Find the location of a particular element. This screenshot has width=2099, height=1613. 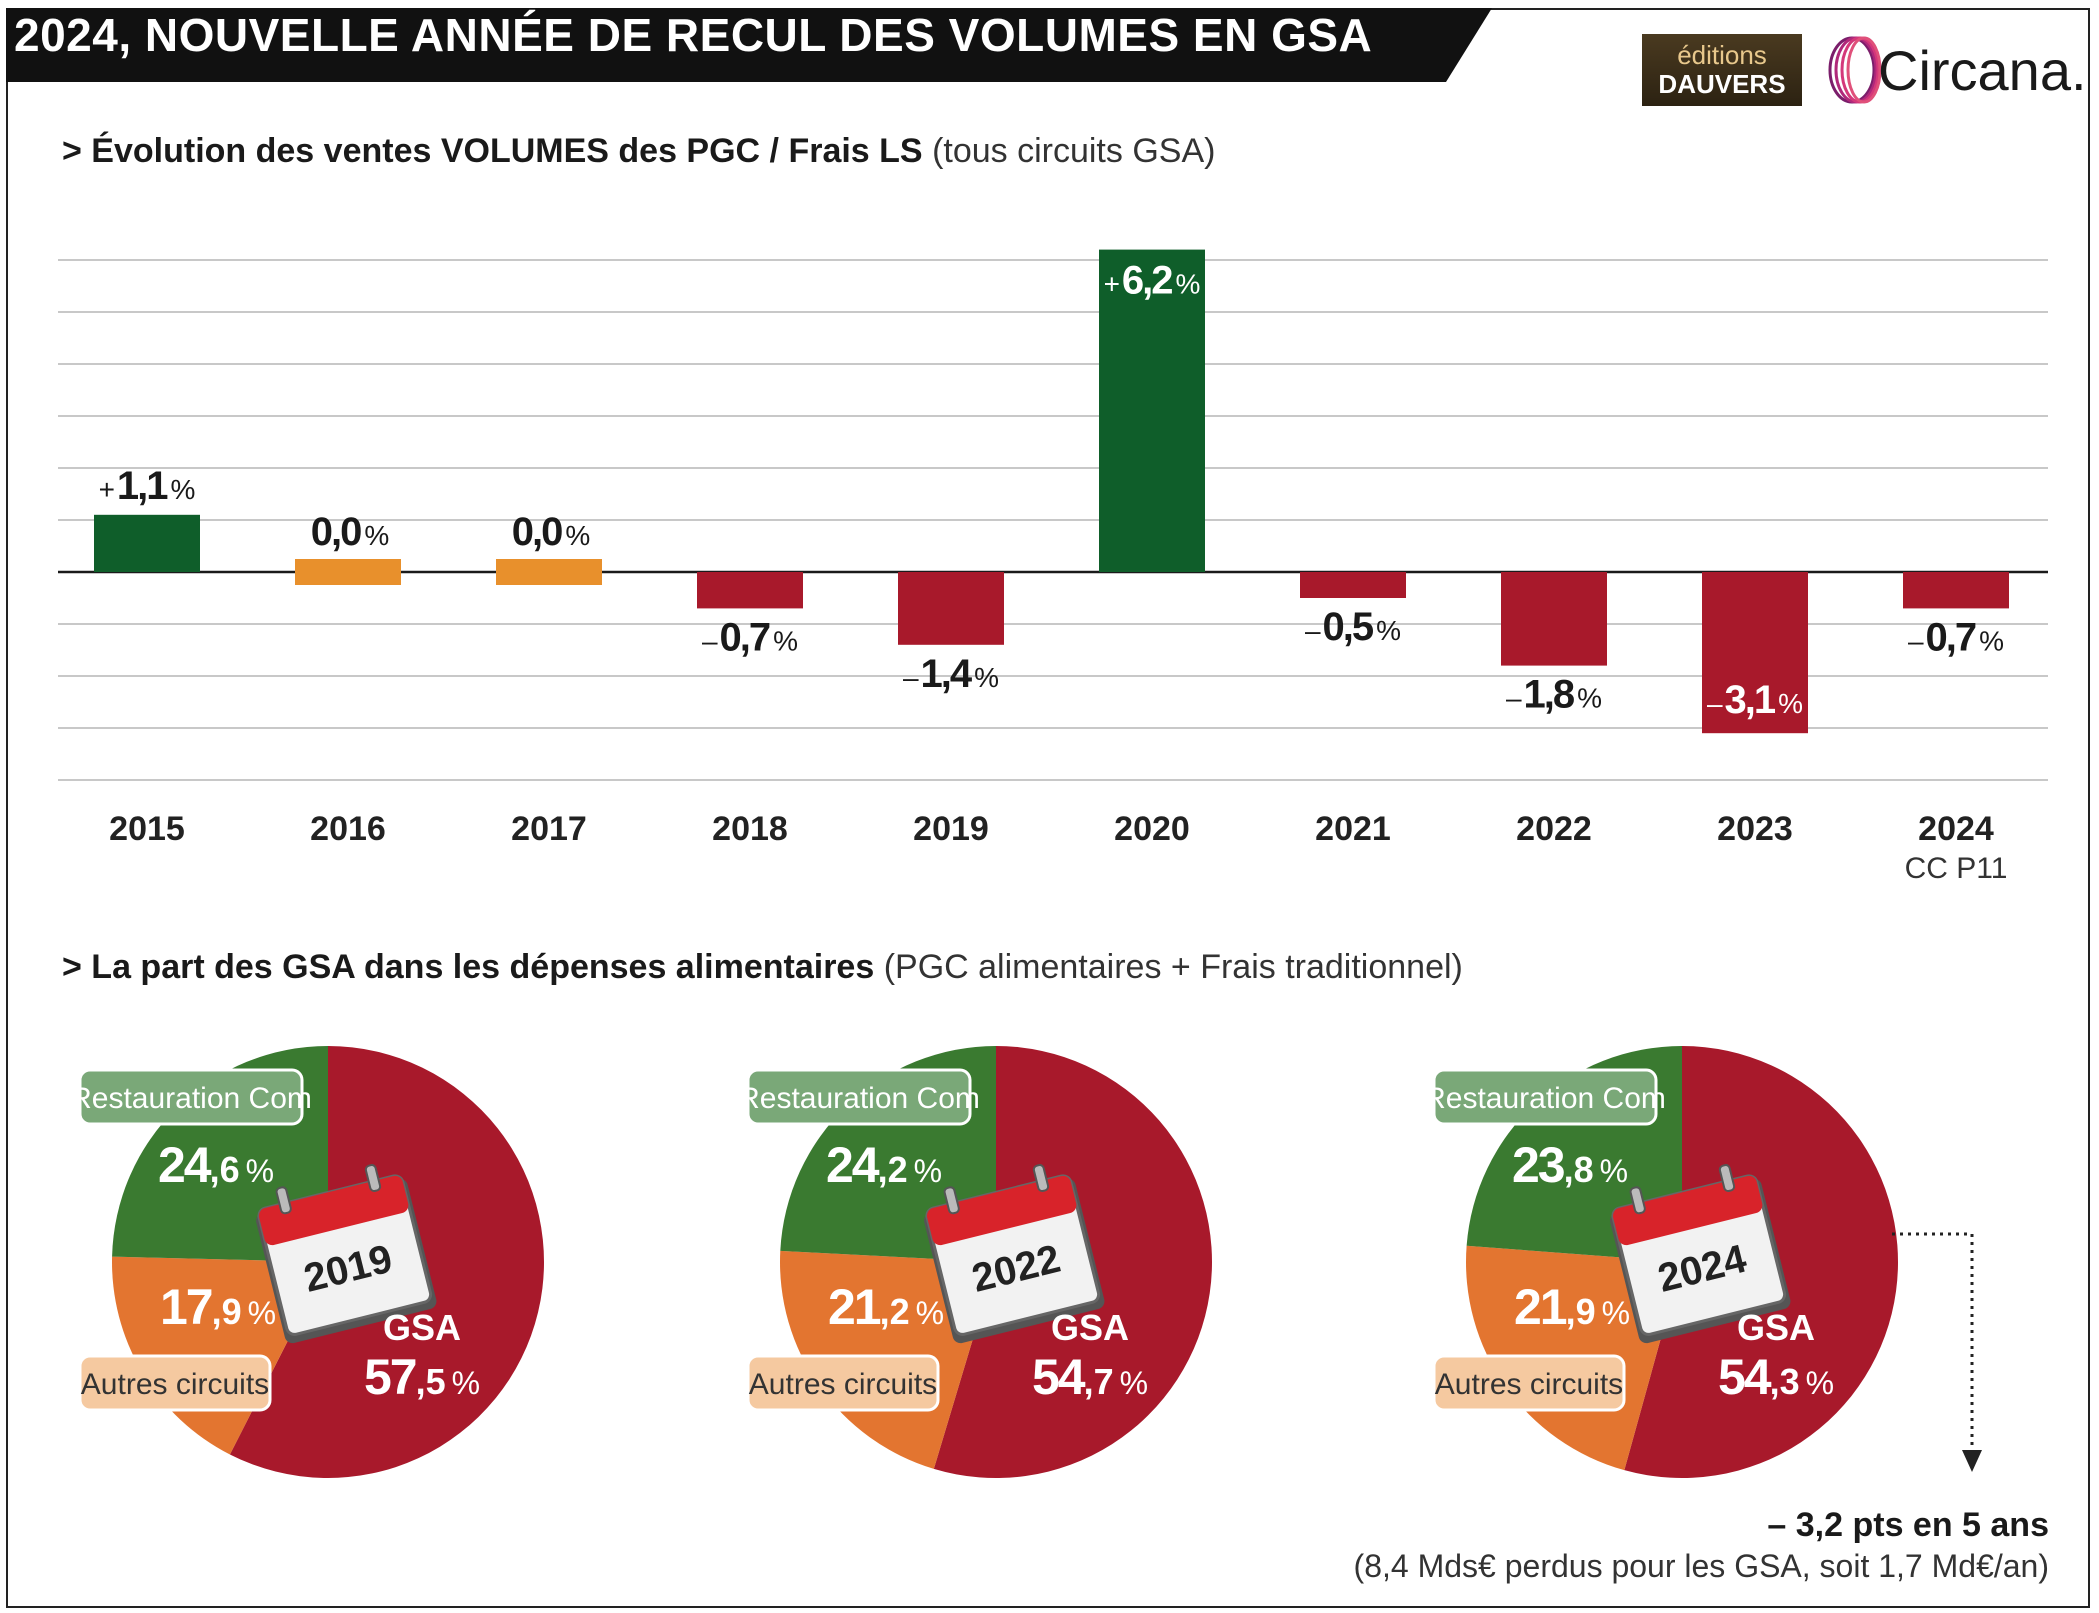

dotted-connector is located at coordinates (1933, 1342).